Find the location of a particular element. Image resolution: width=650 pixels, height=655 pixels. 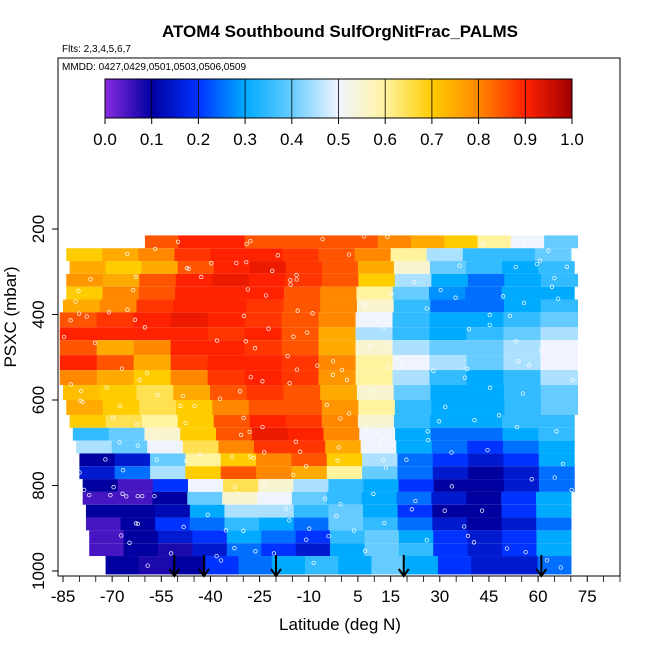

colorbar: 0.0 0.1 0.2 0.3 0.4 0.5 0.6 0.7 0.8 0.9 1.0 is located at coordinates (338, 113).